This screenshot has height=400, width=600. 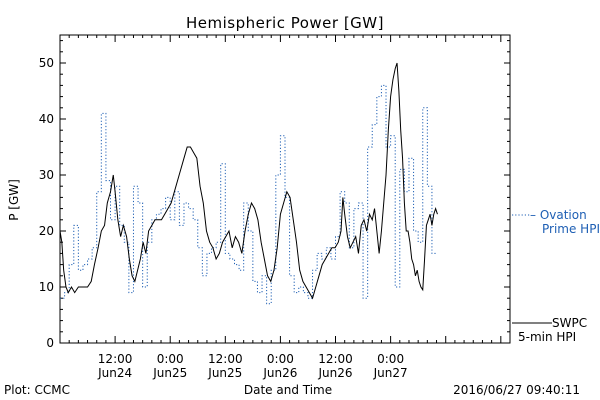 What do you see at coordinates (558, 215) in the screenshot?
I see `ovation-legend-label-1: – Ovation` at bounding box center [558, 215].